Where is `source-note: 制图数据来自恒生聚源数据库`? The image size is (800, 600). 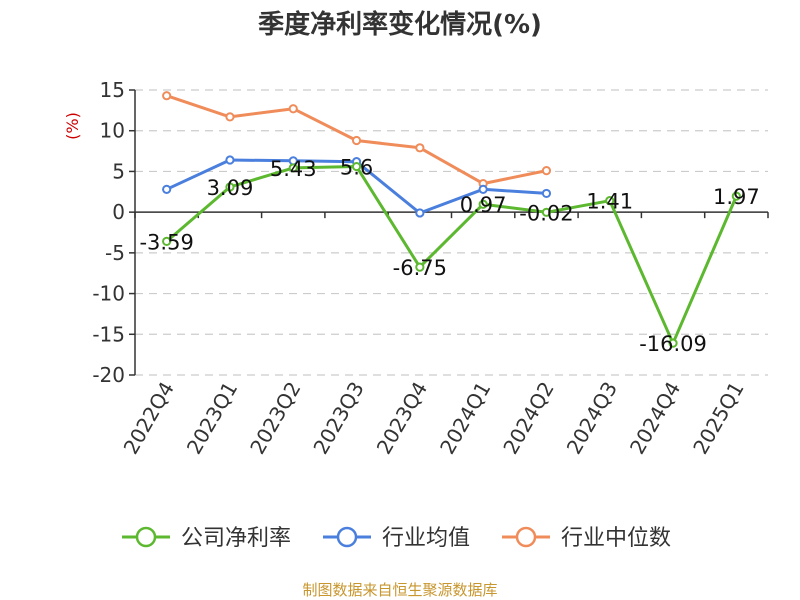
source-note: 制图数据来自恒生聚源数据库 is located at coordinates (399, 590).